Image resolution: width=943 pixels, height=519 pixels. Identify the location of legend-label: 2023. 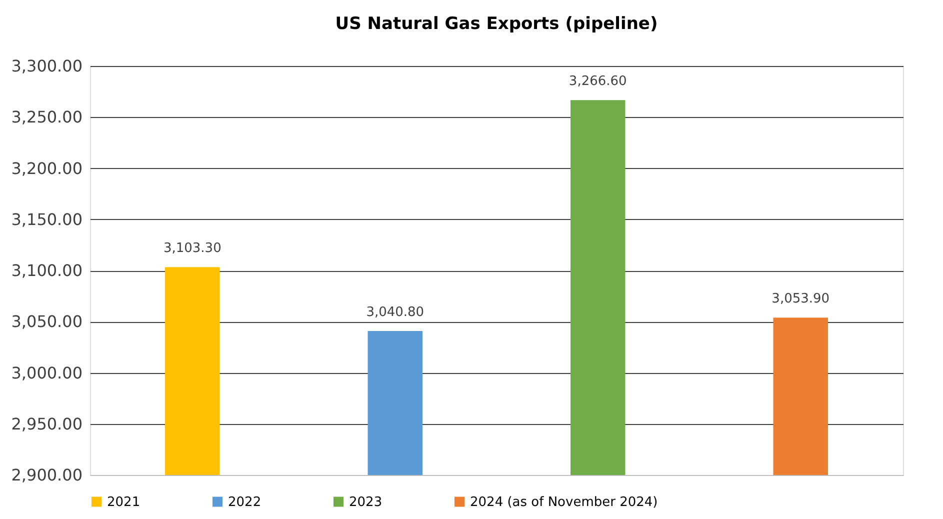
(365, 502).